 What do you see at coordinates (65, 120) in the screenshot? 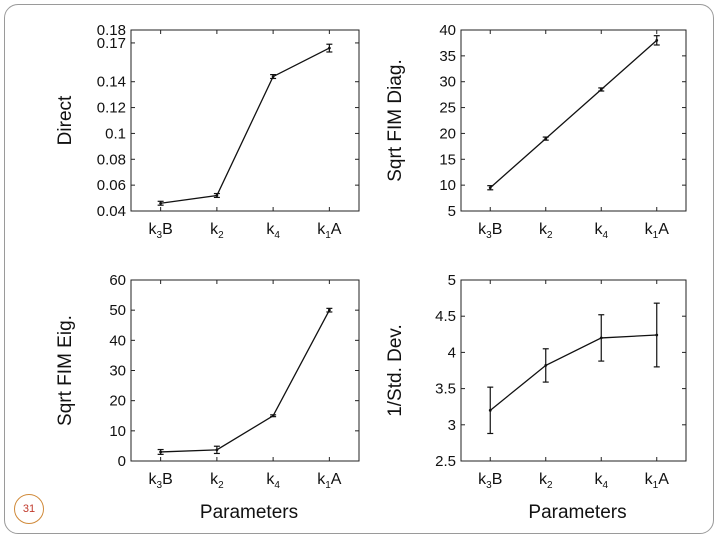
I see `y-axis-label: Direct` at bounding box center [65, 120].